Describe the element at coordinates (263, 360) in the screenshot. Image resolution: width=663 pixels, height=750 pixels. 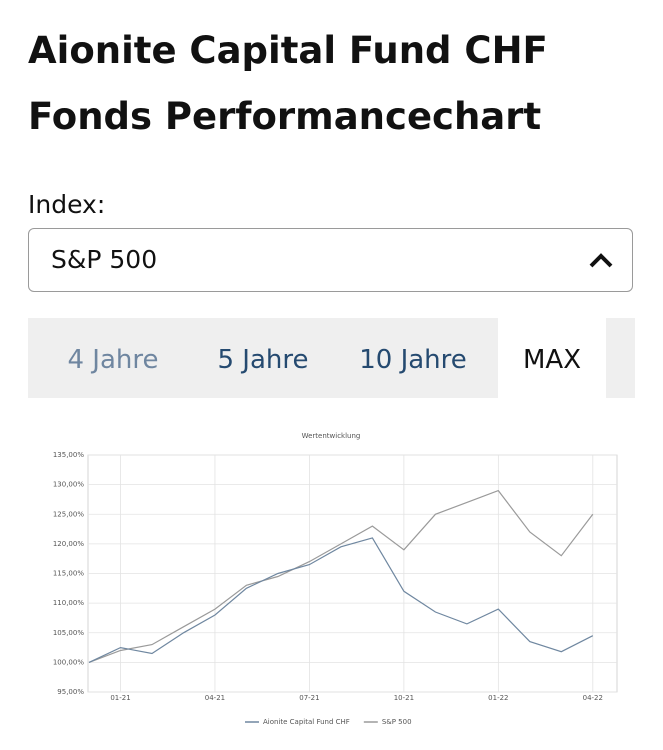
I see `period-tab: 5 Jahre` at that location.